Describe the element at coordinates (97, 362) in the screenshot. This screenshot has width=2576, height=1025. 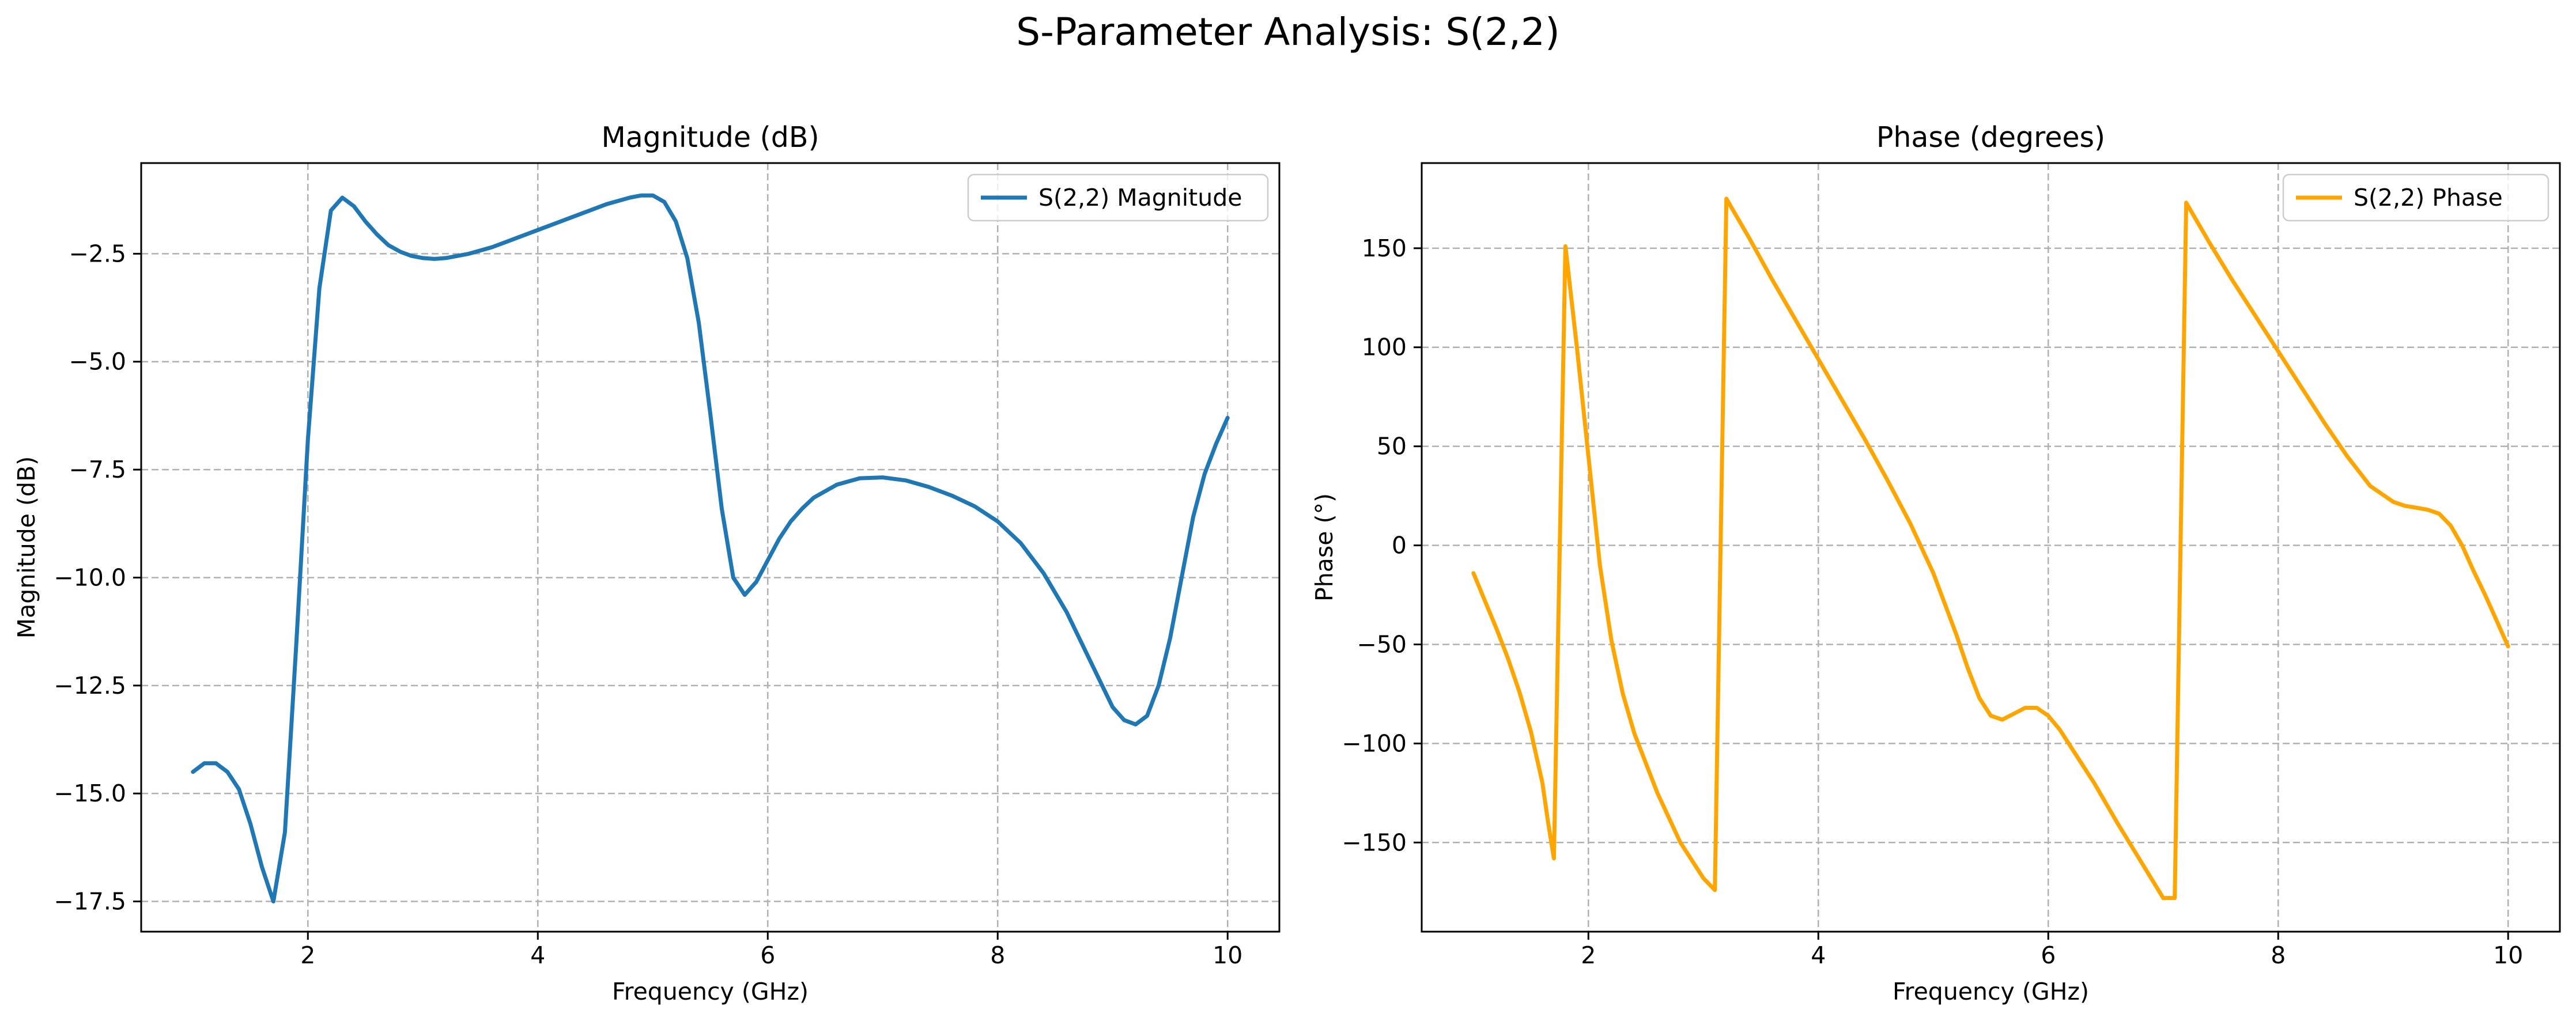
I see `magnitude-ytick-label: −5.0` at that location.